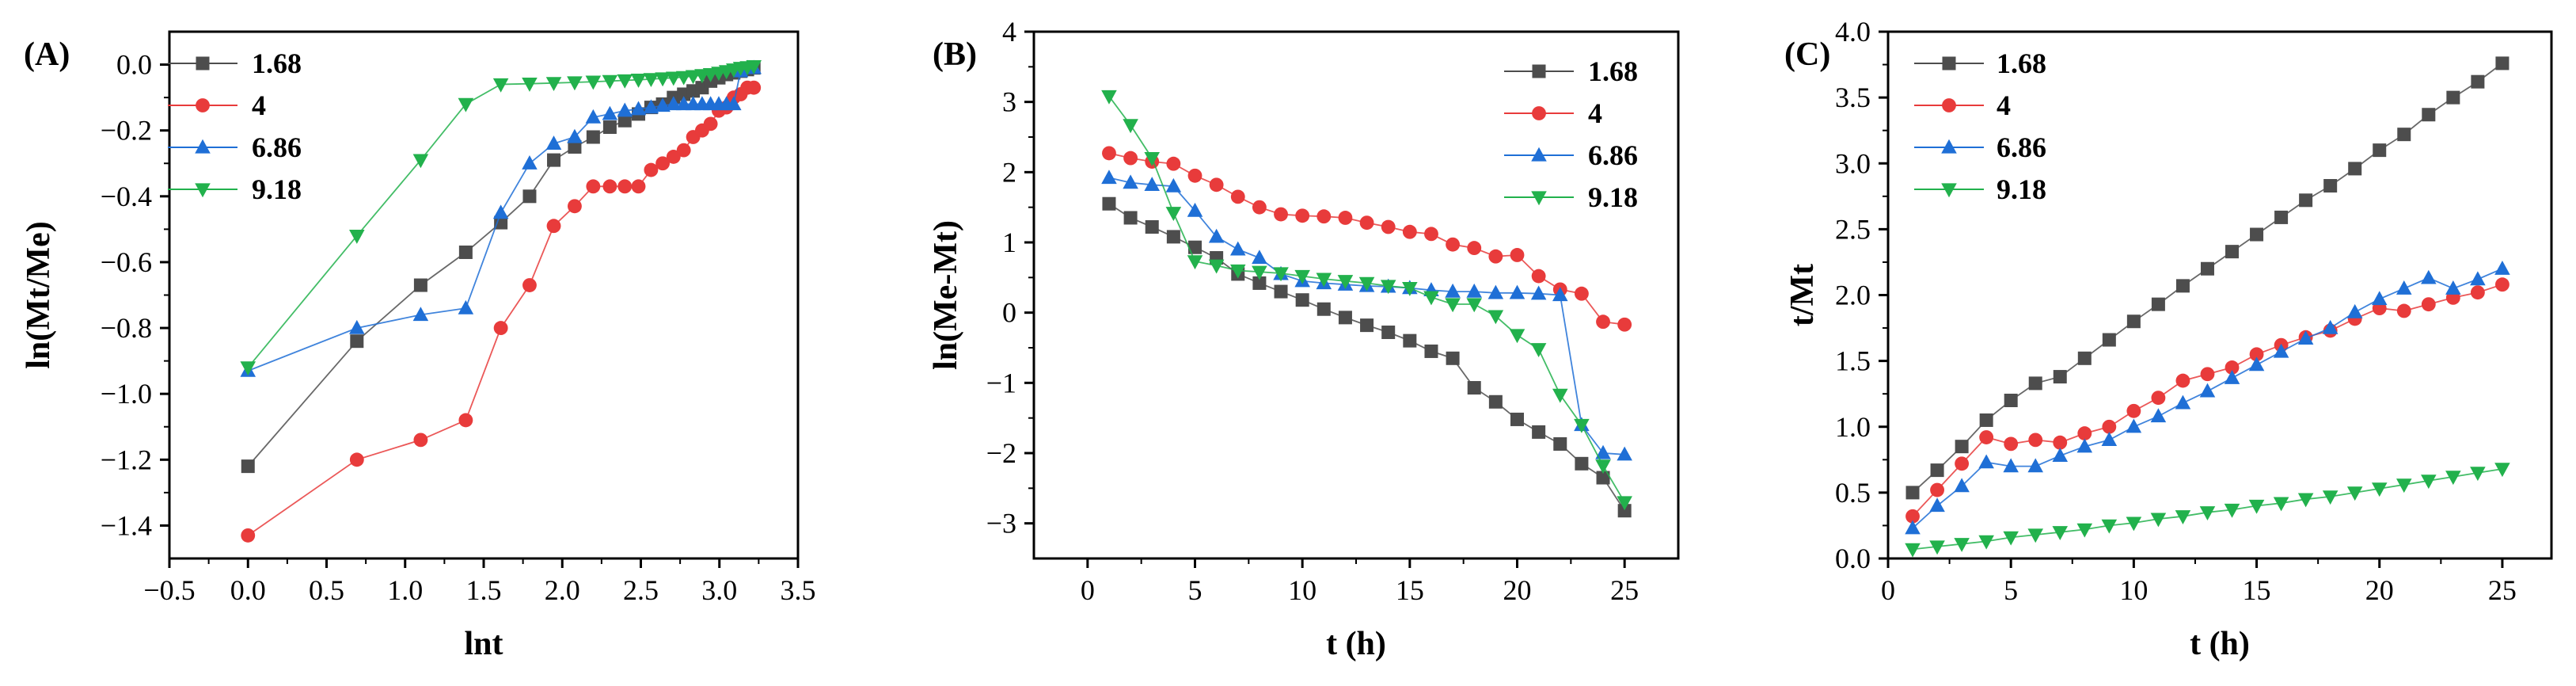  What do you see at coordinates (277, 63) in the screenshot?
I see `legend-label: 1.68` at bounding box center [277, 63].